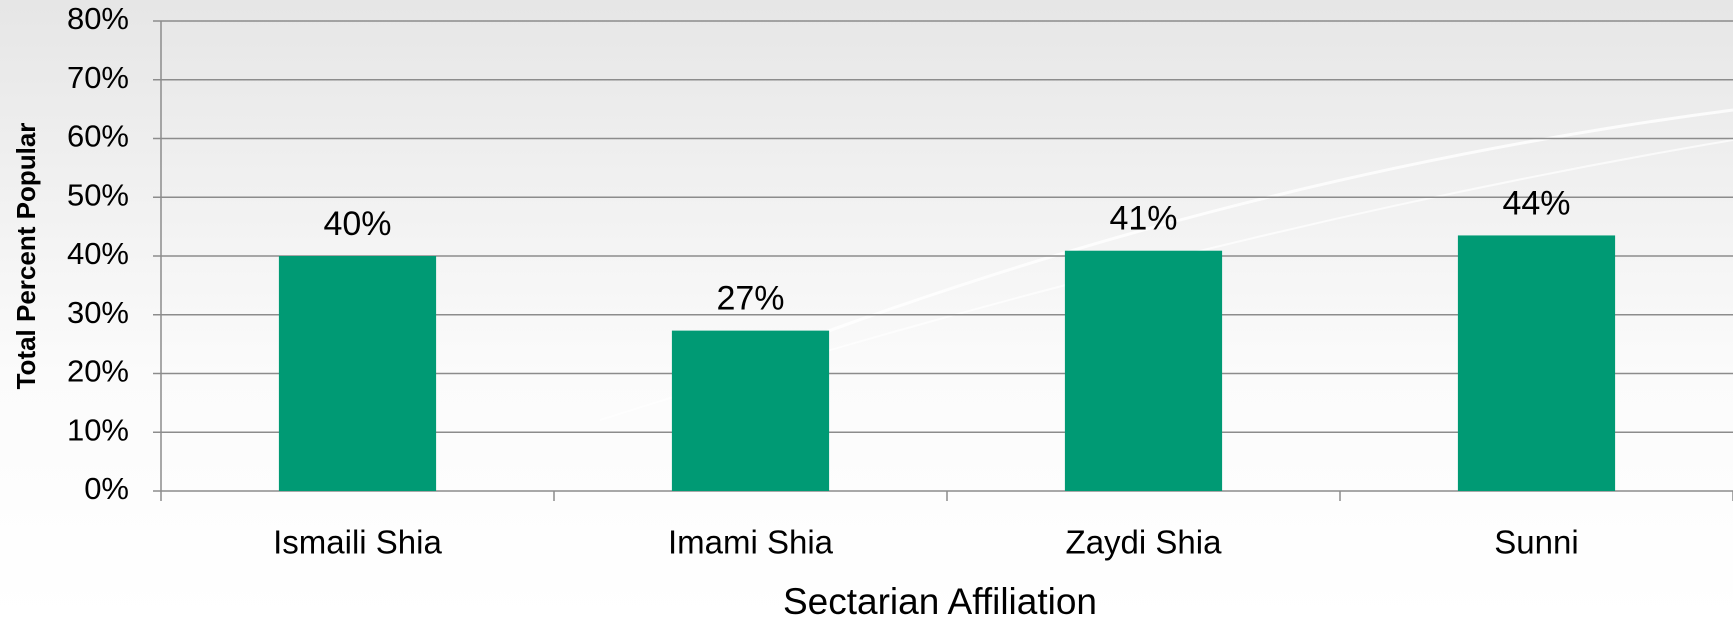  What do you see at coordinates (751, 542) in the screenshot?
I see `x-tick-label: Imami Shia` at bounding box center [751, 542].